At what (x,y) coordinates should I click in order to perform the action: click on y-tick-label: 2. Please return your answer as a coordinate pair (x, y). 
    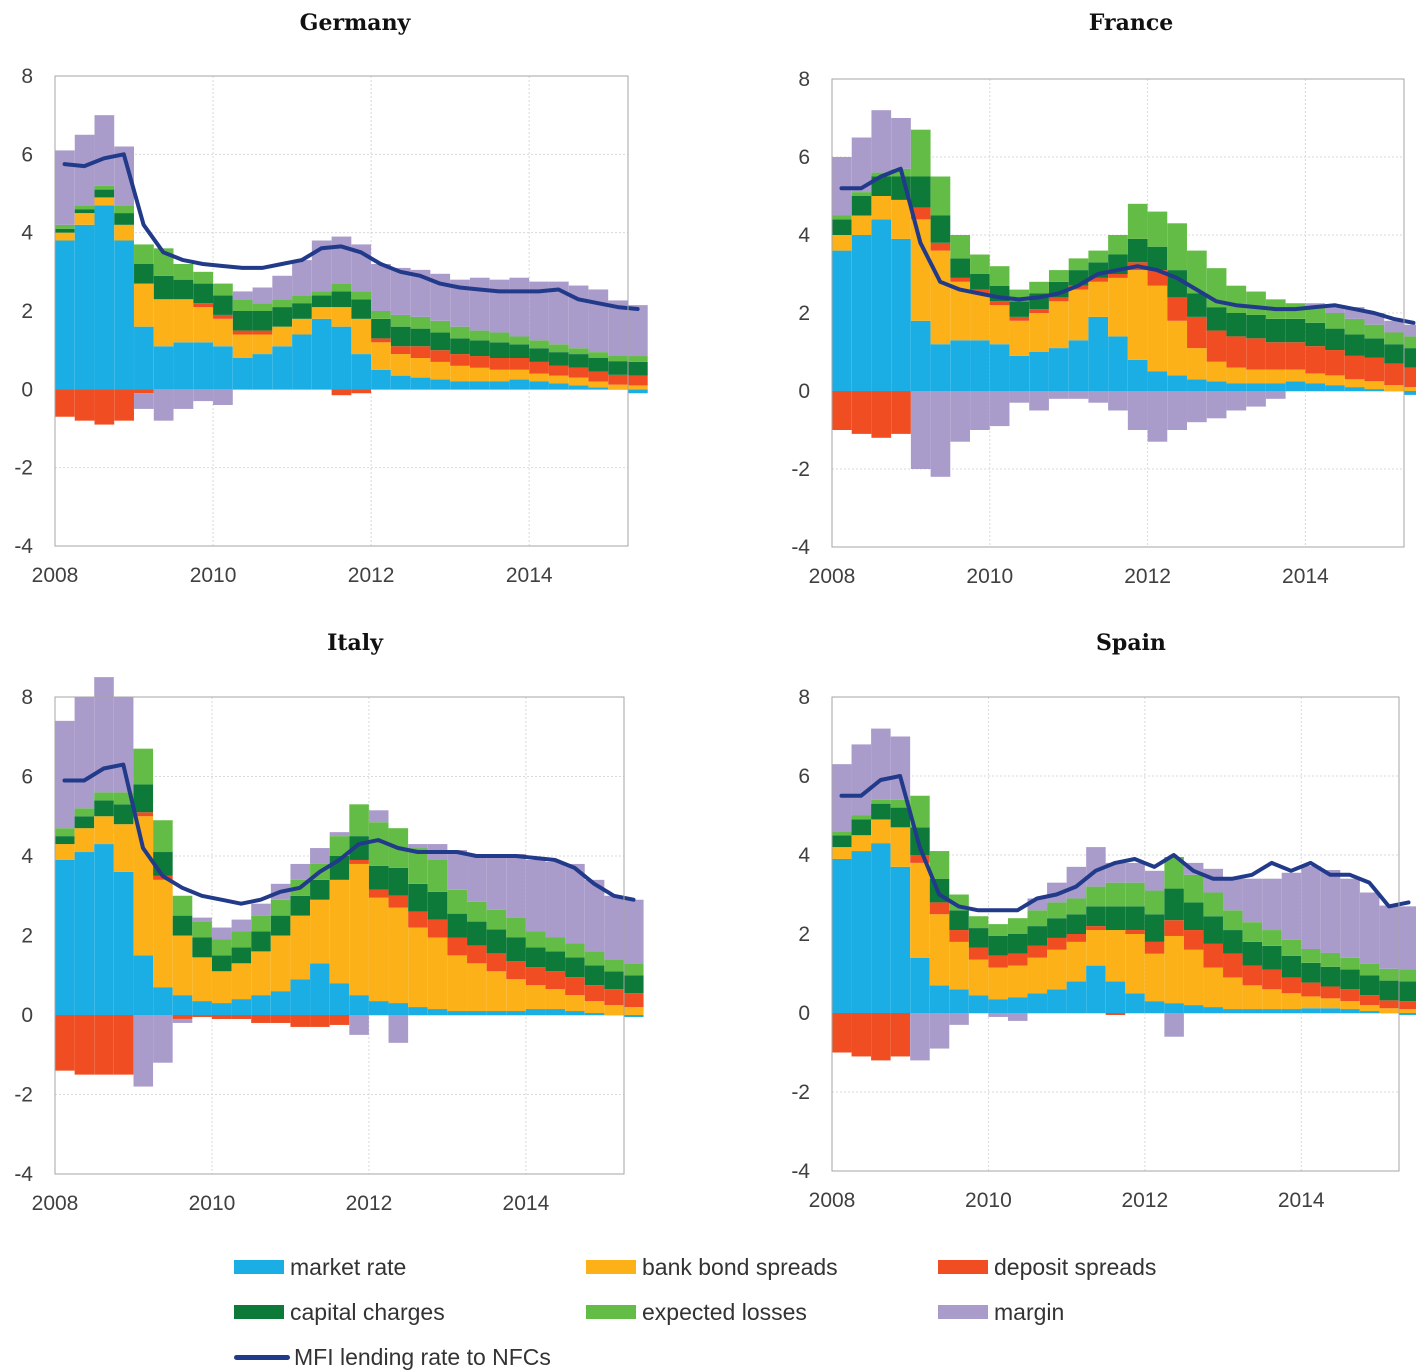
    Looking at the image, I should click on (804, 313).